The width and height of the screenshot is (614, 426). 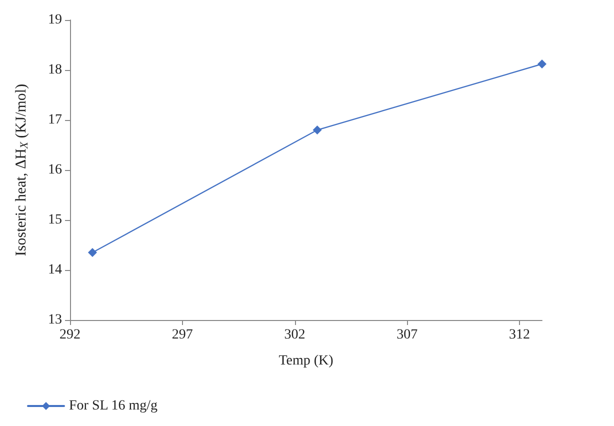 I want to click on y-tick-label: 13, so click(x=55, y=320).